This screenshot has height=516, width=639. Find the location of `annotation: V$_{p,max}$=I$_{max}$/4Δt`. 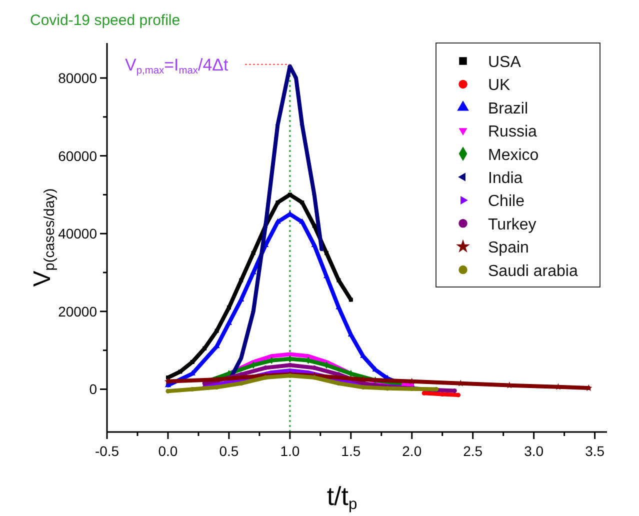

annotation: V$_{p,max}$=I$_{max}$/4Δt is located at coordinates (177, 65).